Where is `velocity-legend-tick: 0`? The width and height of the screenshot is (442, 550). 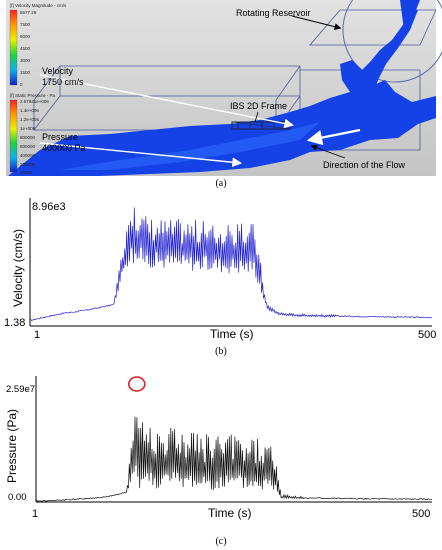
velocity-legend-tick: 0 is located at coordinates (21, 84).